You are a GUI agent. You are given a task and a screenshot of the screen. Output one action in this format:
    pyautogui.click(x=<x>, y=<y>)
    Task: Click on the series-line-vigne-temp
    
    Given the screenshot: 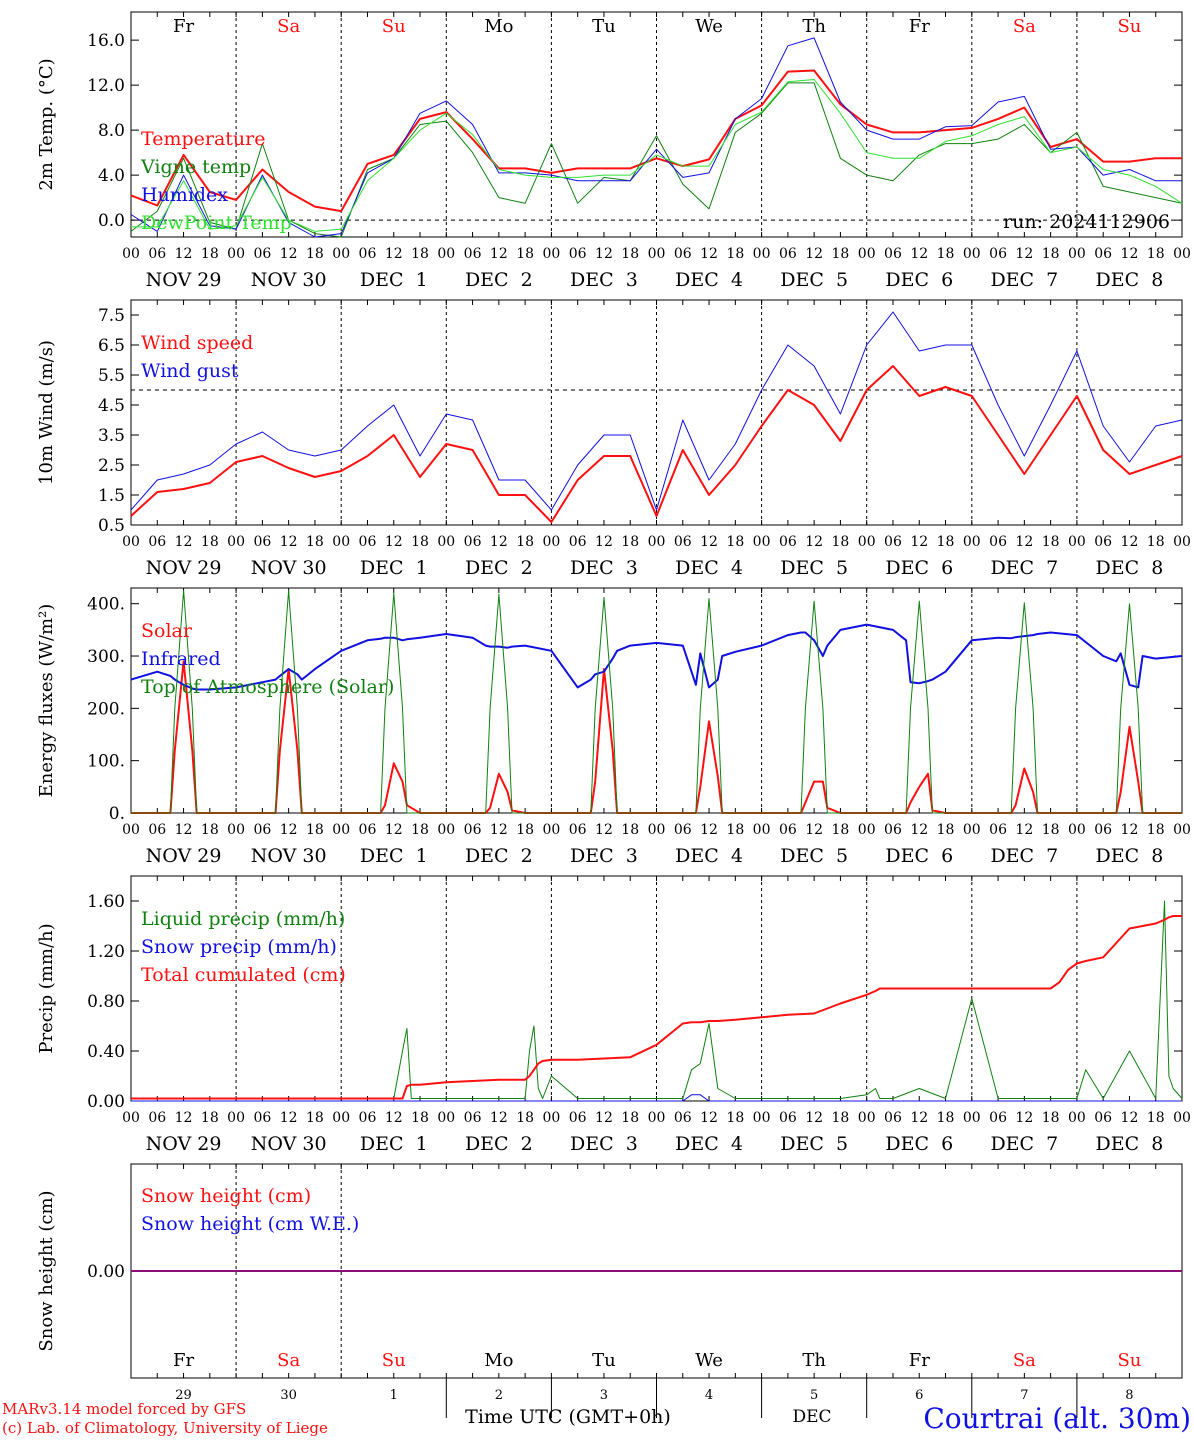 What is the action you would take?
    pyautogui.click(x=656, y=160)
    